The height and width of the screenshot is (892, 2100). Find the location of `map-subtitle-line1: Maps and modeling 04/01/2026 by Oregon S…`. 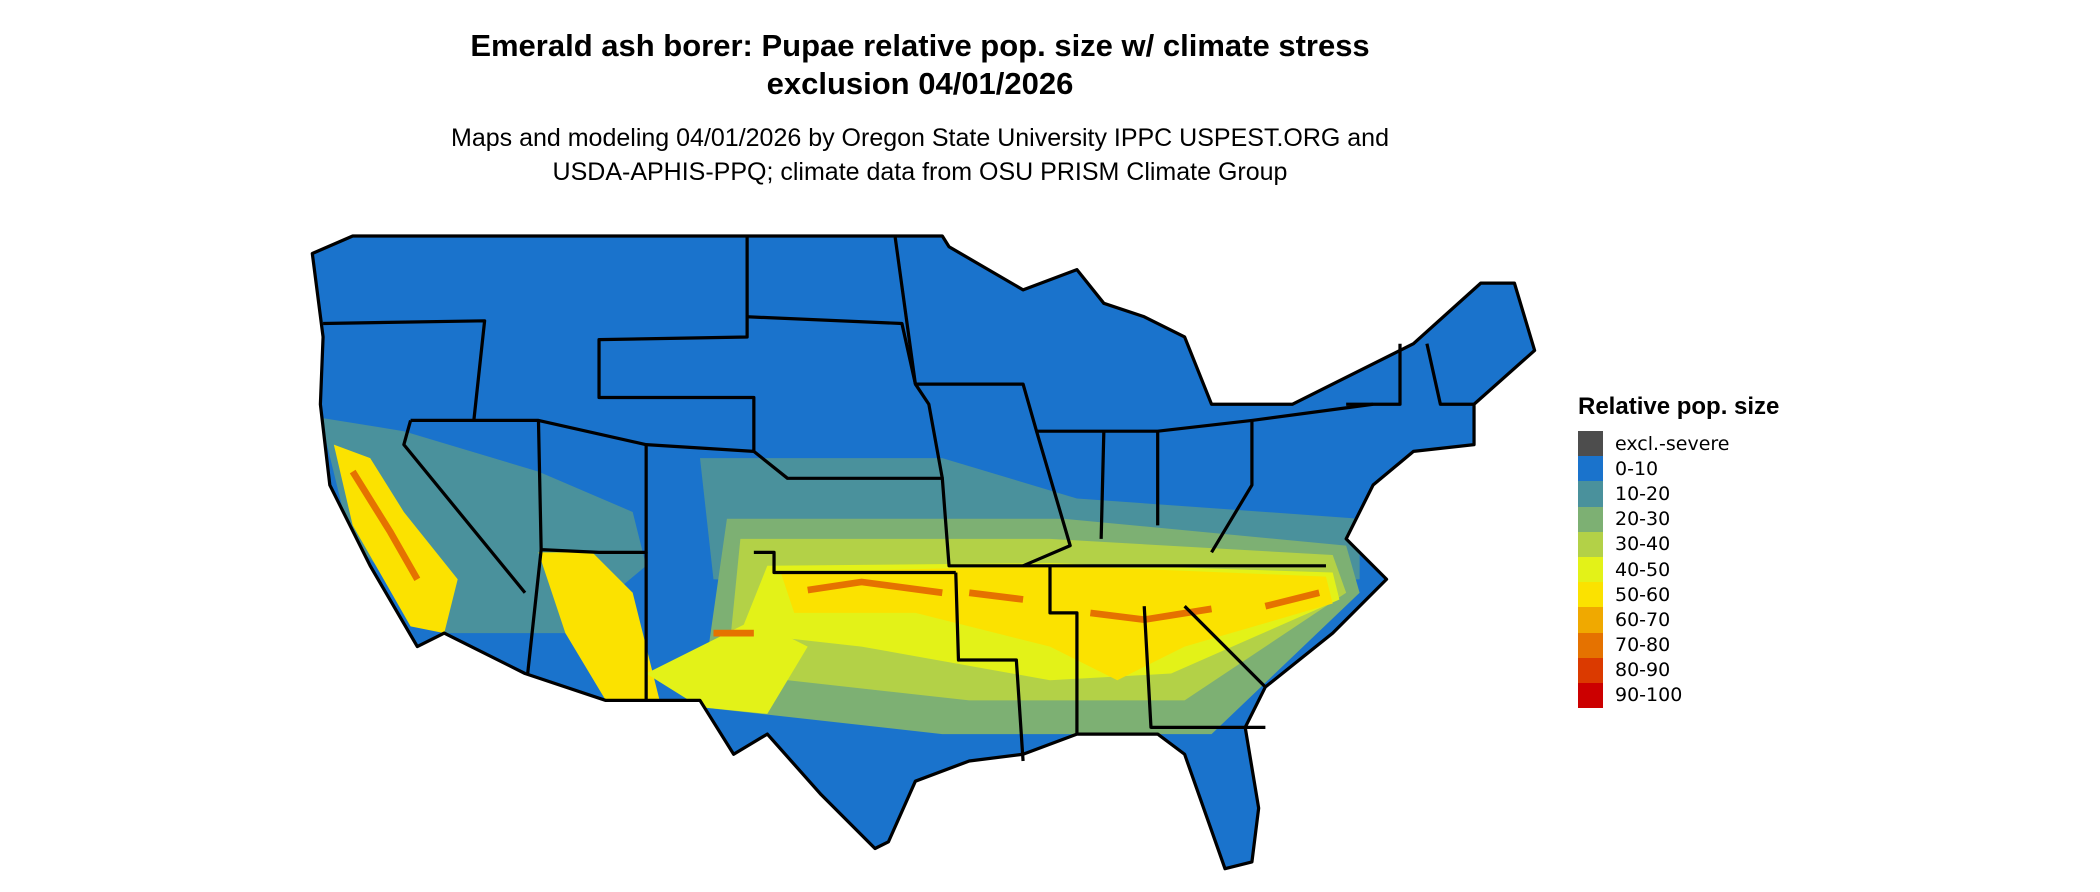

map-subtitle-line1: Maps and modeling 04/01/2026 by Oregon S… is located at coordinates (920, 138).